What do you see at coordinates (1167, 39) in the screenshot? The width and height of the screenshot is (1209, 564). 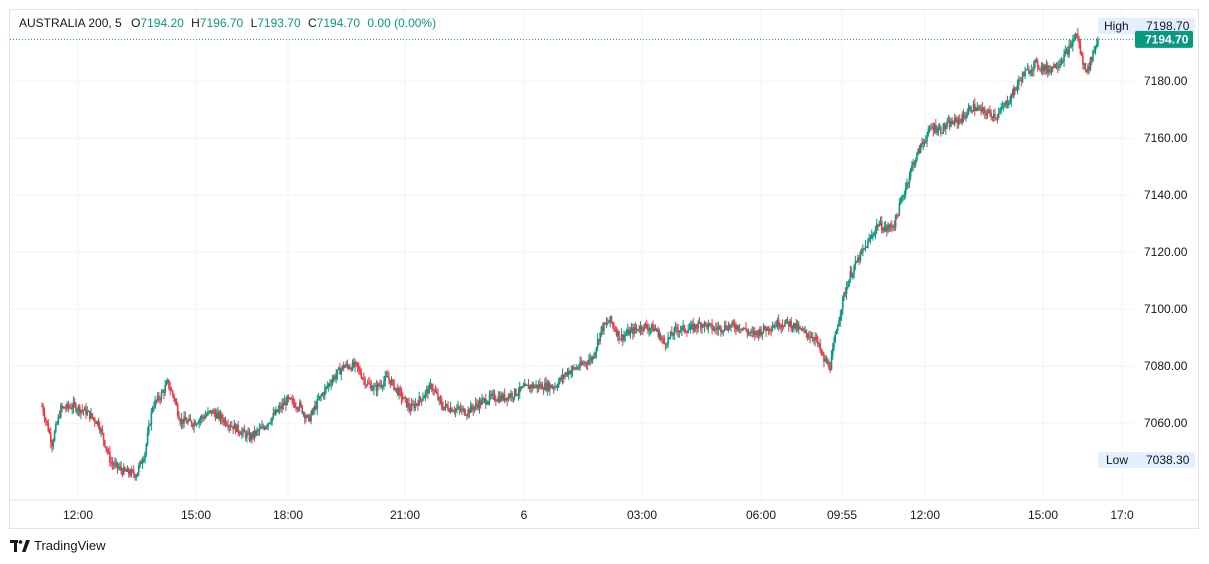 I see `last-price-value: 7194.70` at bounding box center [1167, 39].